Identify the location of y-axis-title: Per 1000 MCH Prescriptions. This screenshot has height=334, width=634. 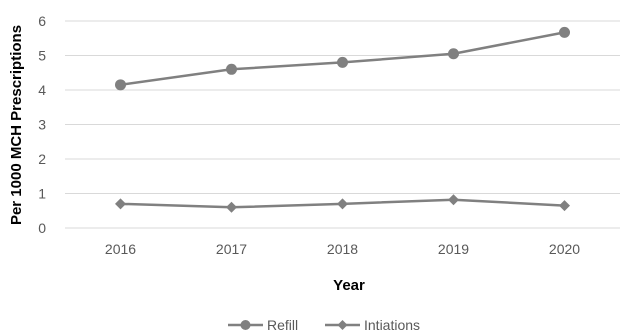
(16, 125).